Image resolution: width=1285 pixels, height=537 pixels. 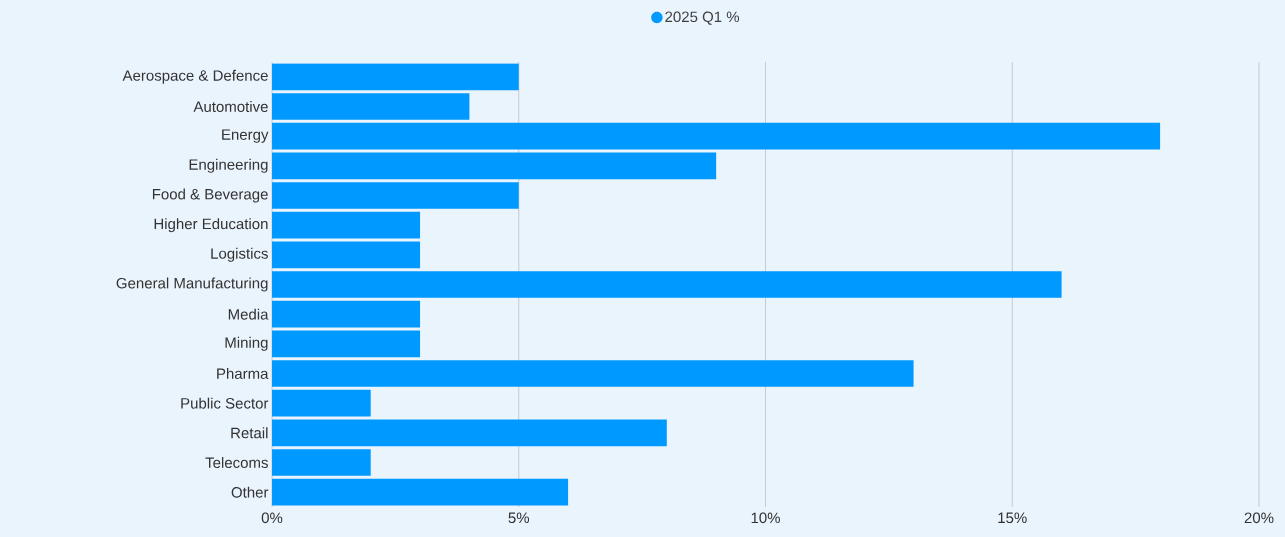 What do you see at coordinates (195, 76) in the screenshot?
I see `y-tick-label: Aerospace & Defence` at bounding box center [195, 76].